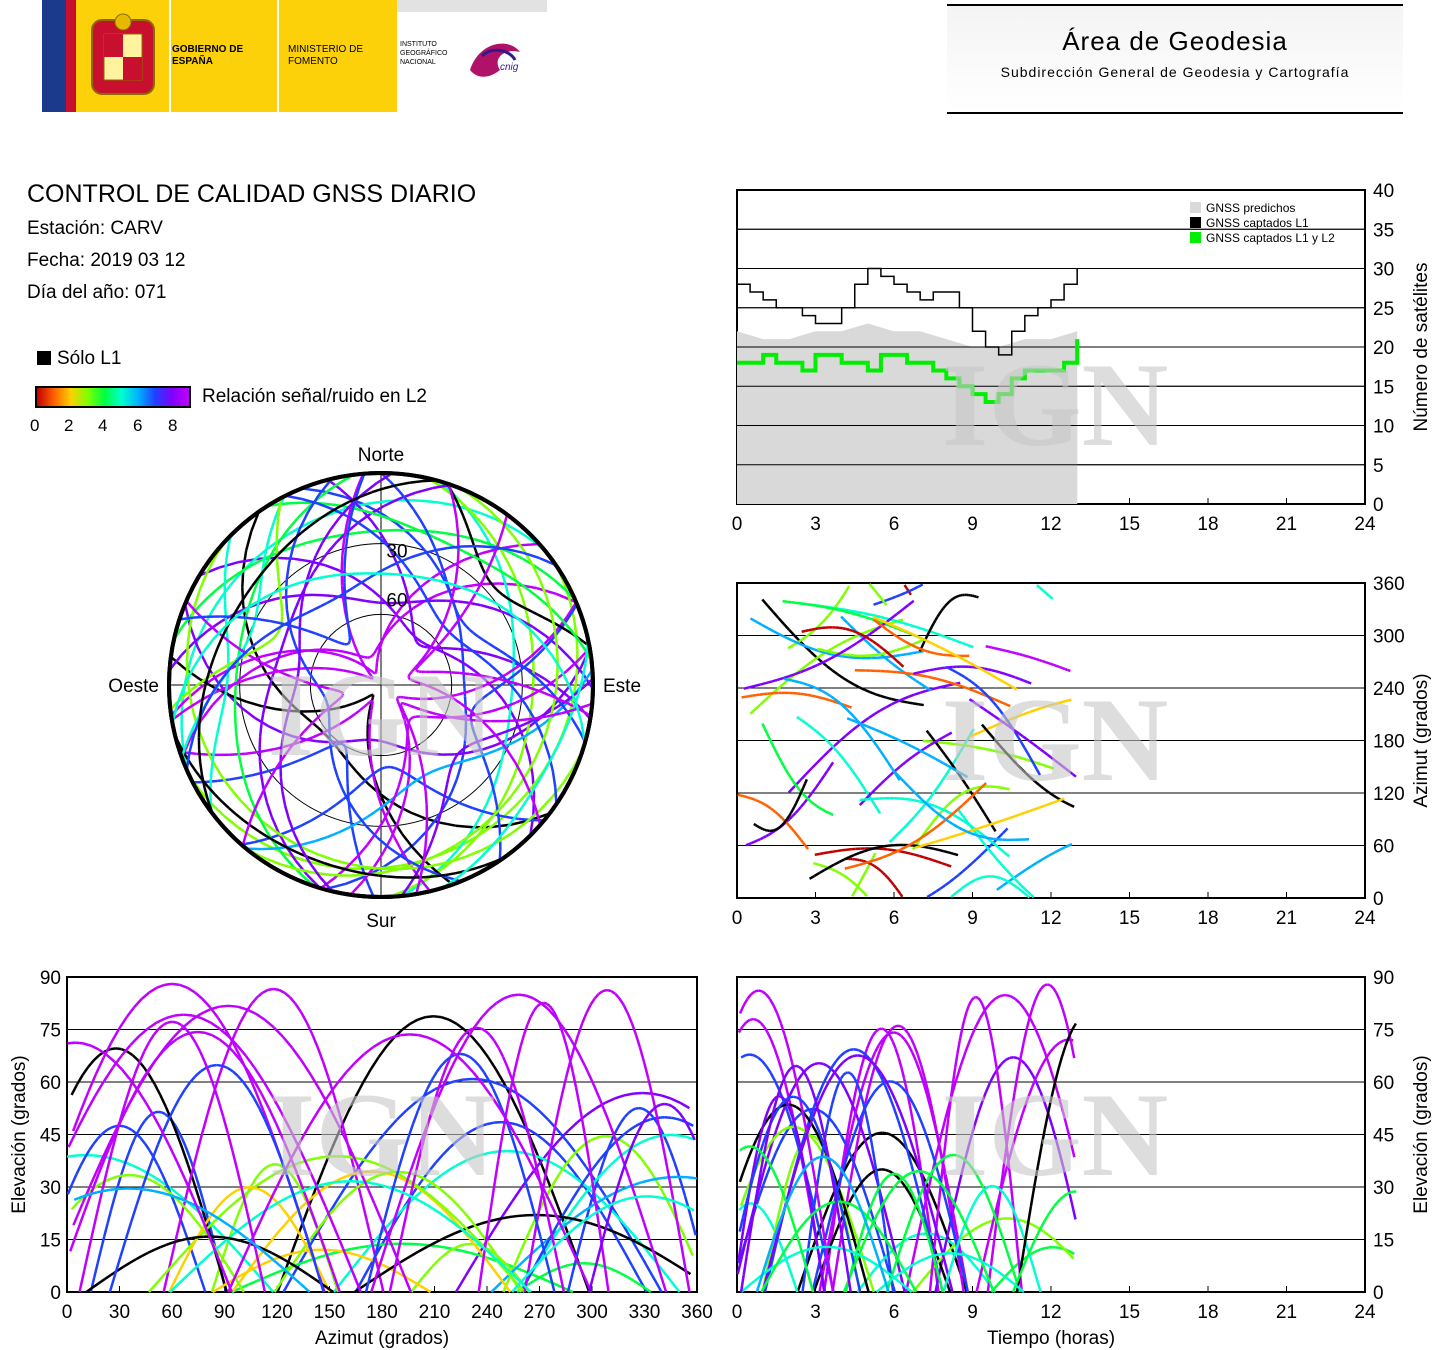 This screenshot has height=1350, width=1445. Describe the element at coordinates (1195, 207) in the screenshot. I see `legend-swatch` at that location.